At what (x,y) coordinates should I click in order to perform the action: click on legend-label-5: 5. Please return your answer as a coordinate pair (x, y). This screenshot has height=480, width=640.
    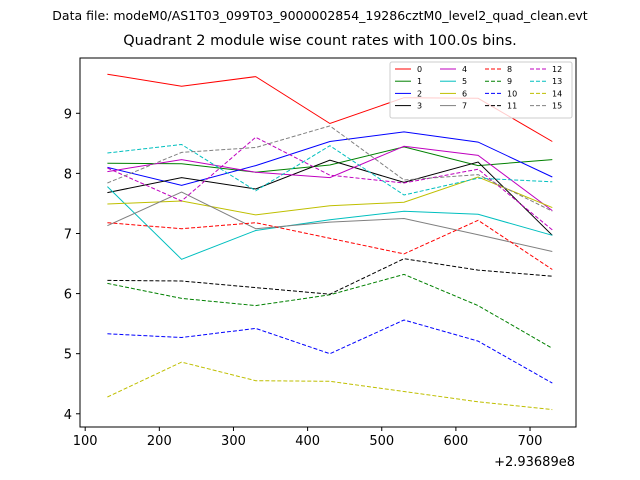
    Looking at the image, I should click on (464, 81).